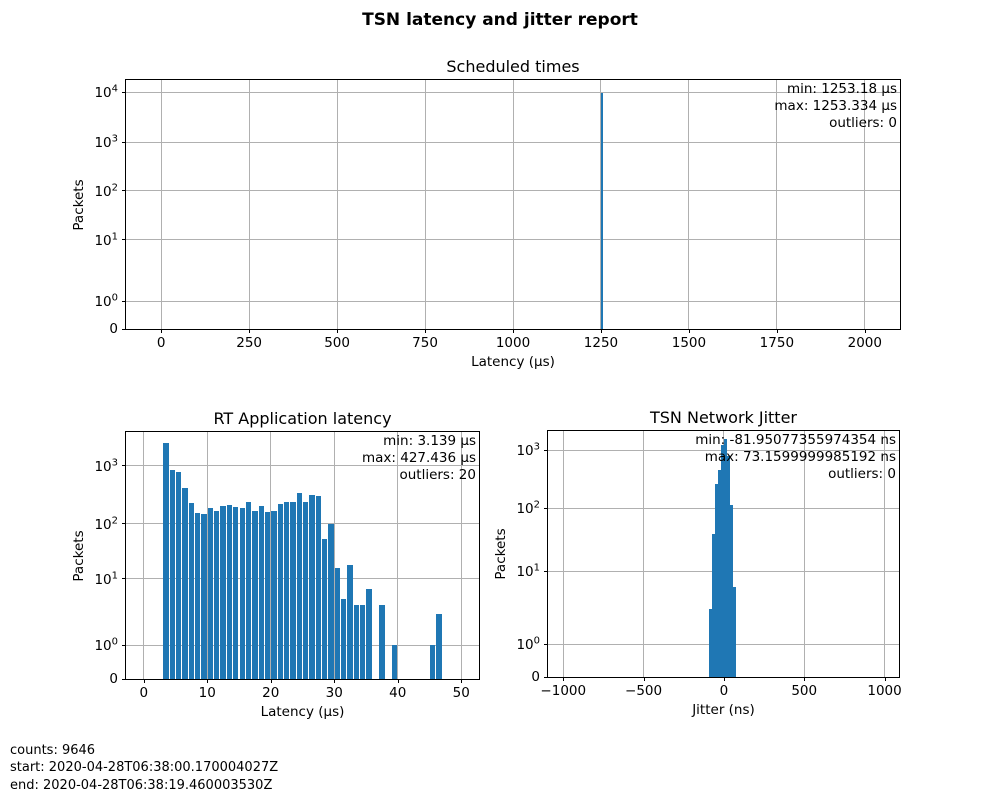 The image size is (1000, 800). What do you see at coordinates (513, 66) in the screenshot?
I see `plot-title: Scheduled times` at bounding box center [513, 66].